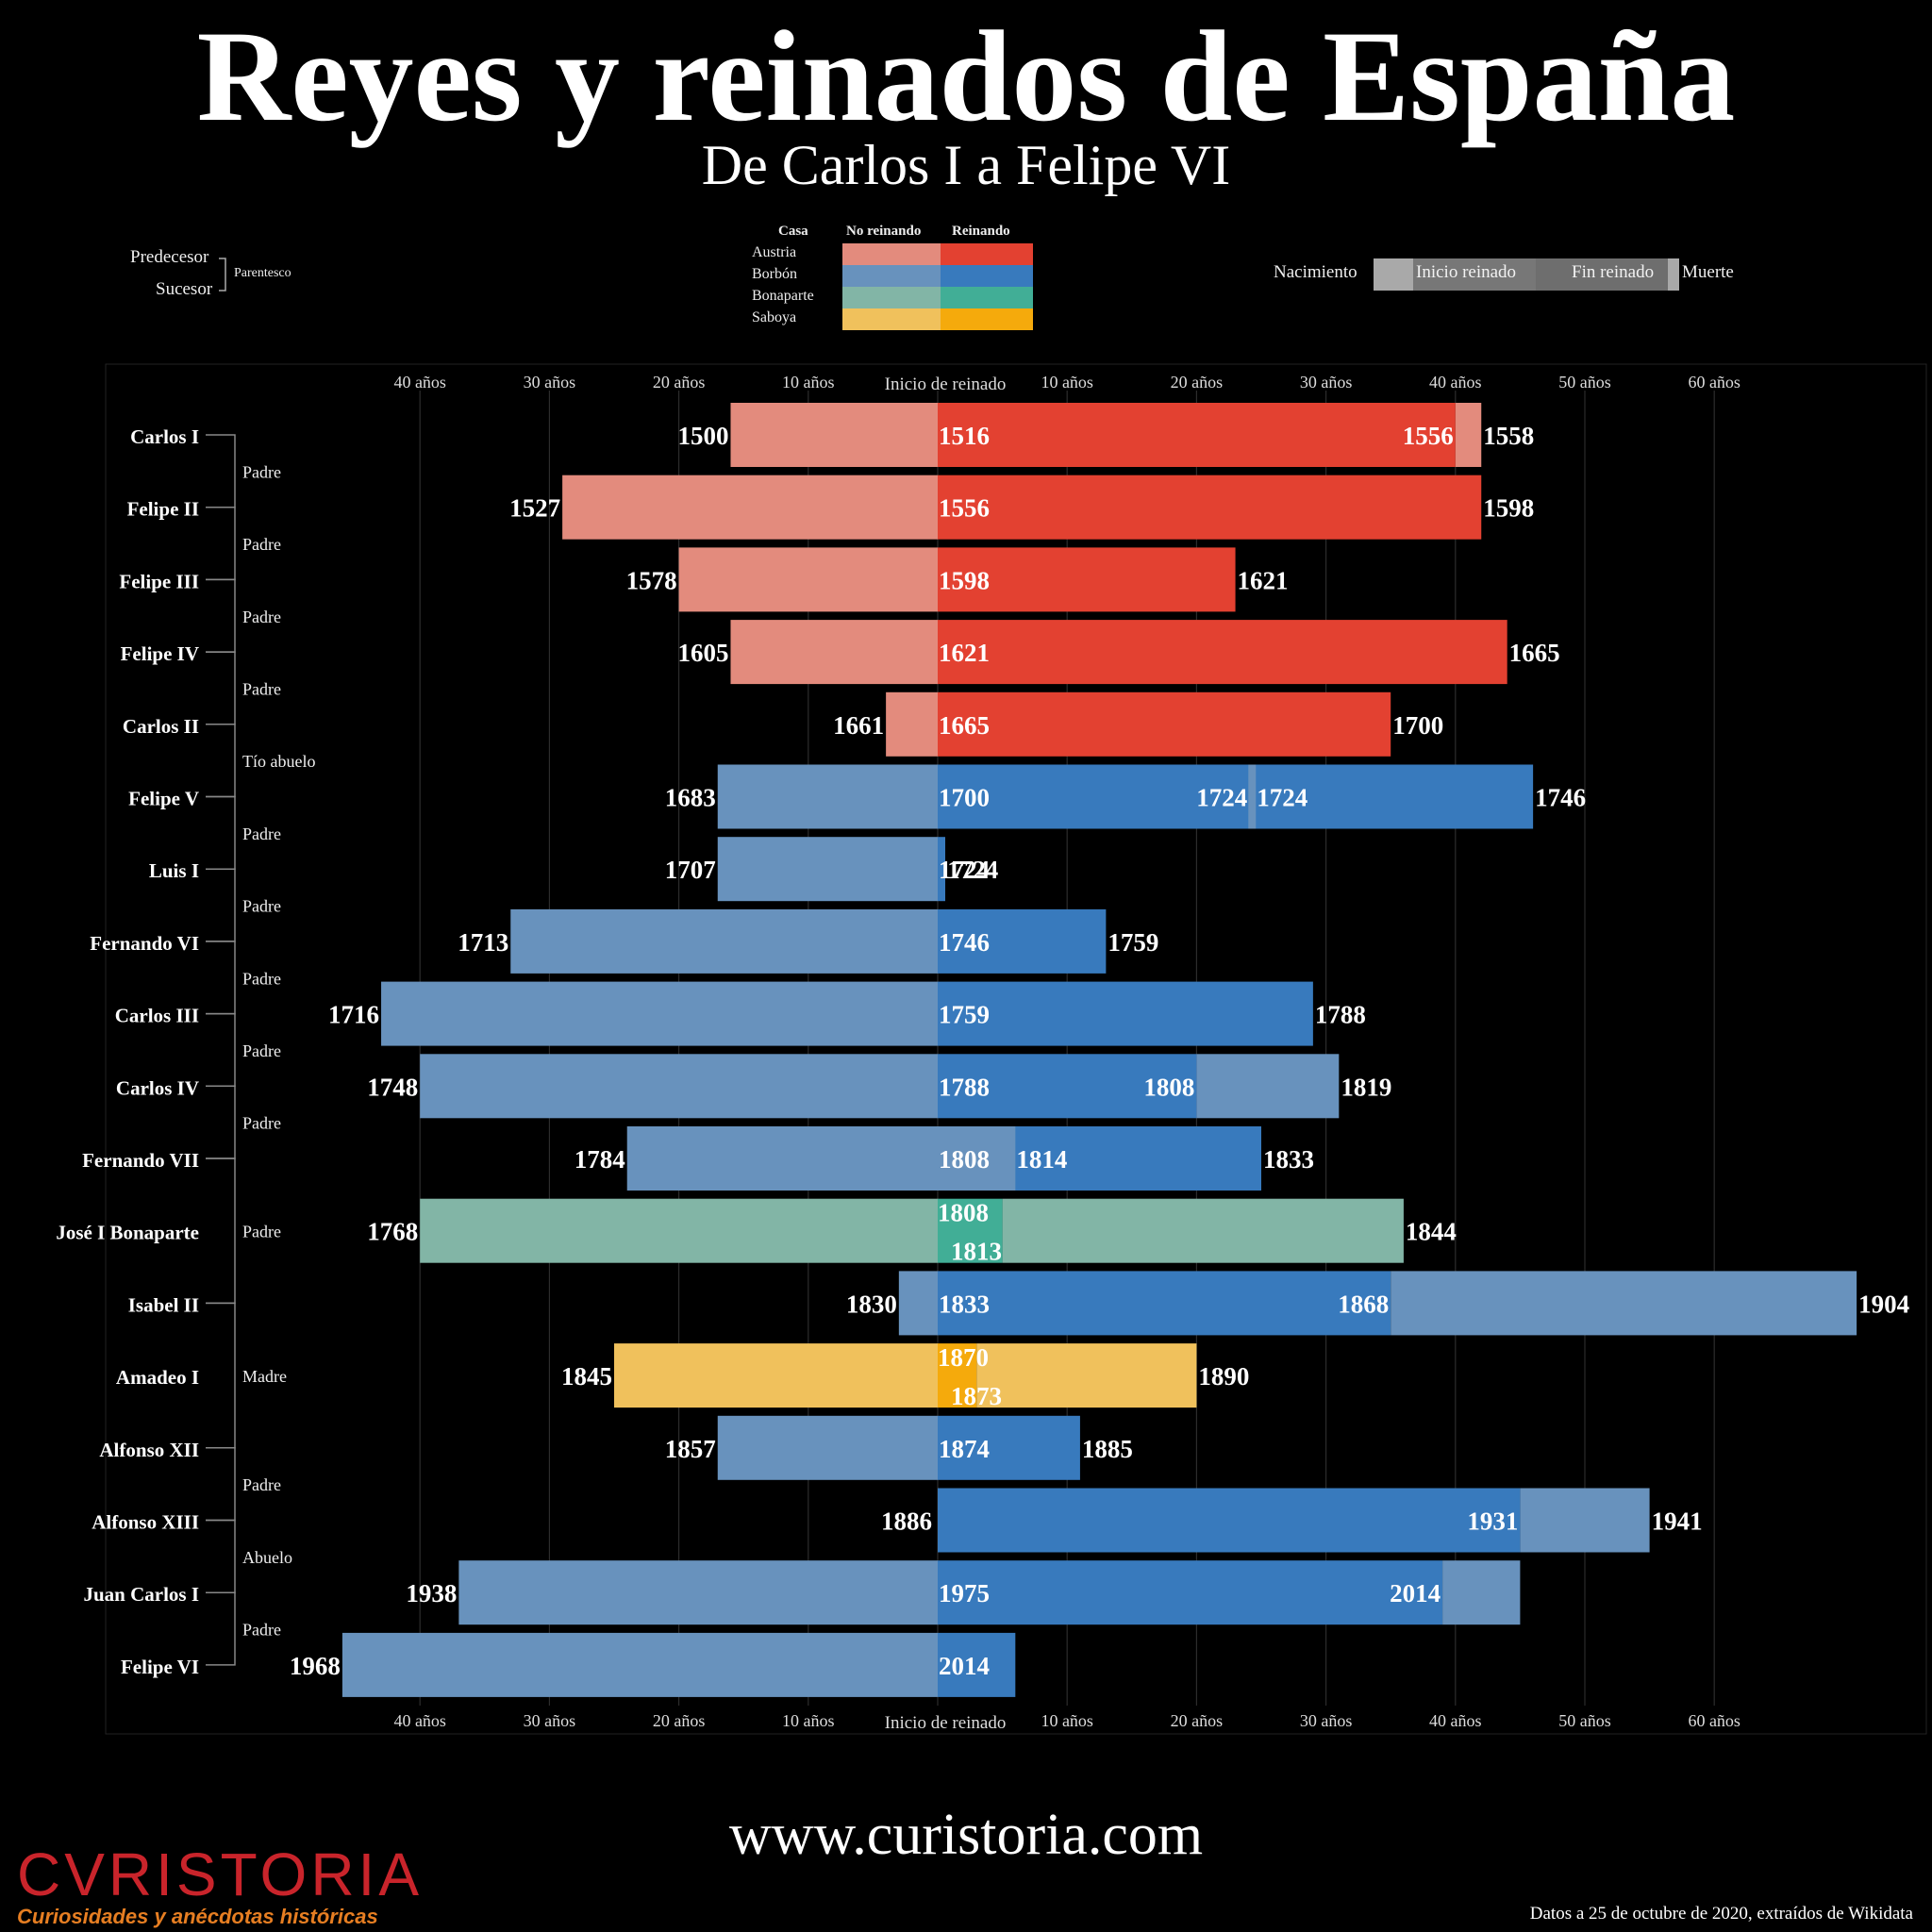  What do you see at coordinates (774, 252) in the screenshot?
I see `legend-house-label: Austria` at bounding box center [774, 252].